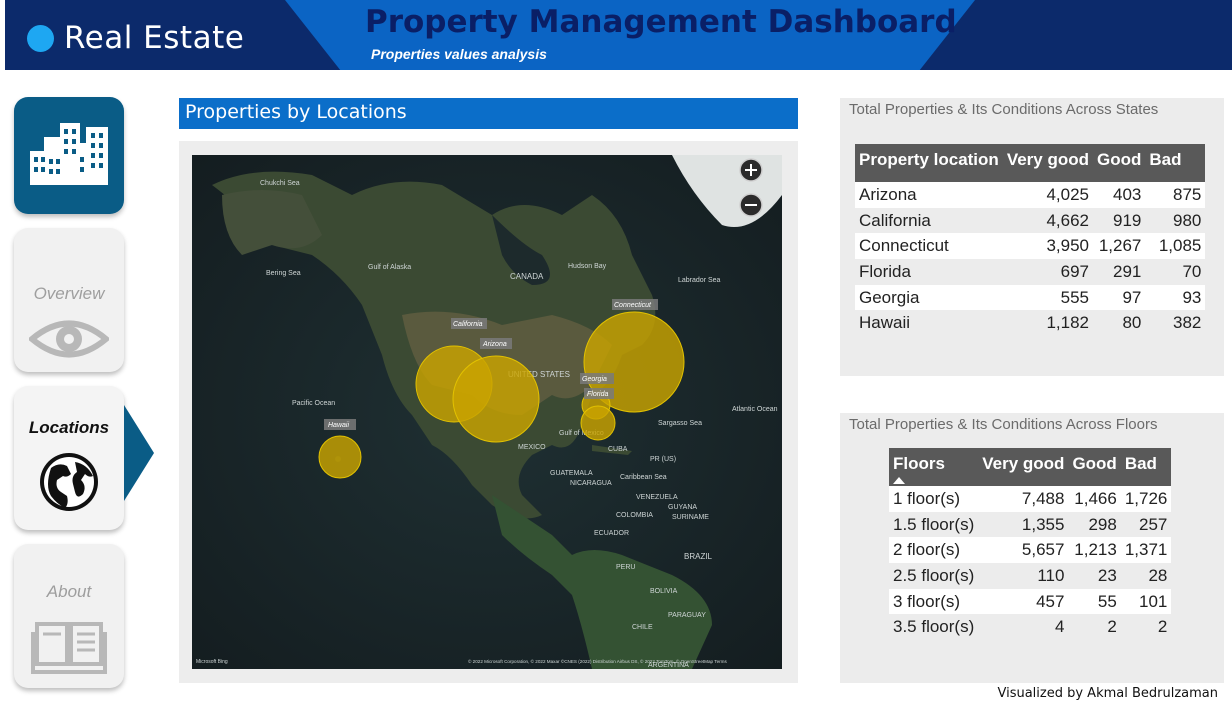 Image resolution: width=1232 pixels, height=707 pixels. Describe the element at coordinates (1030, 499) in the screenshot. I see `table-row: 1 floor(s) 7,488 1,466 1,726` at that location.